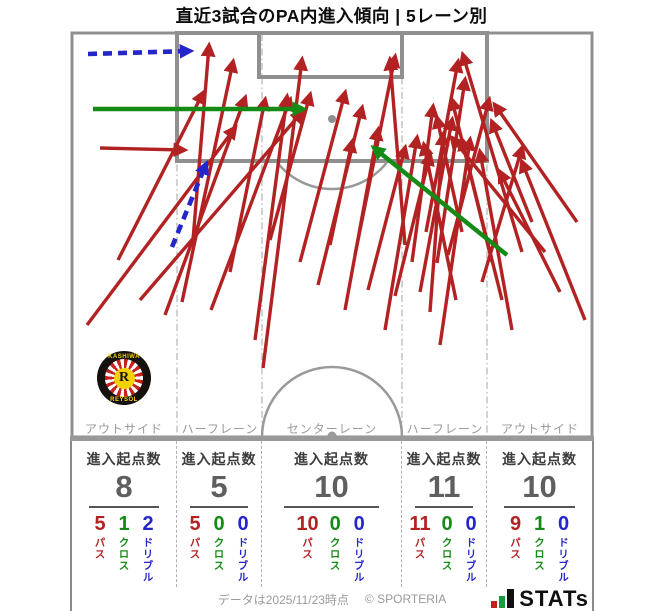 This screenshot has width=663, height=611. I want to click on team-logo-ring: KASHIWA R REYSOL, so click(124, 378).